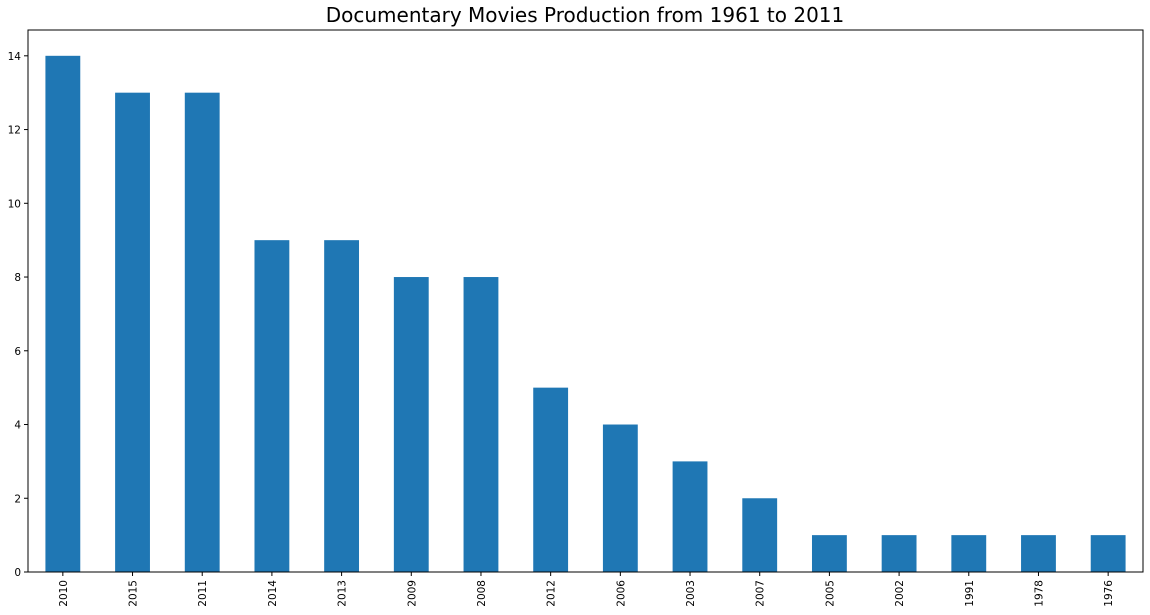 The width and height of the screenshot is (1150, 615). What do you see at coordinates (134, 593) in the screenshot?
I see `x-tick-label: 2015` at bounding box center [134, 593].